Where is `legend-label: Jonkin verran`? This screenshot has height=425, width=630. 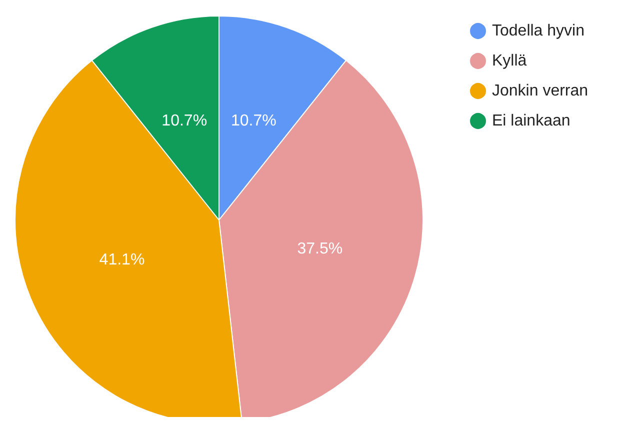 legend-label: Jonkin verran is located at coordinates (540, 91).